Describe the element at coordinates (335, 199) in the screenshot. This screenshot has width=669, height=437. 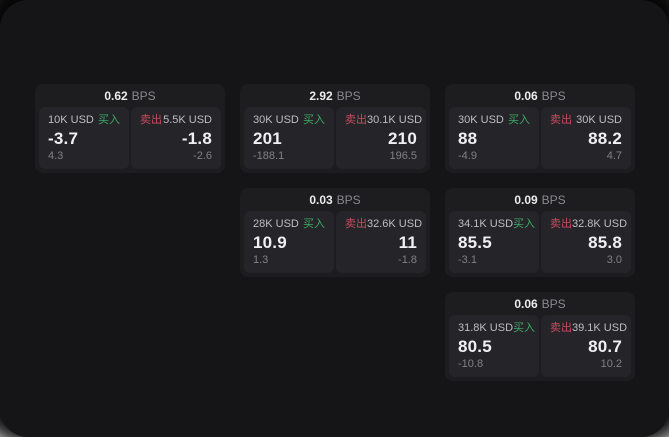
I see `card-header: 0.03 BPS` at that location.